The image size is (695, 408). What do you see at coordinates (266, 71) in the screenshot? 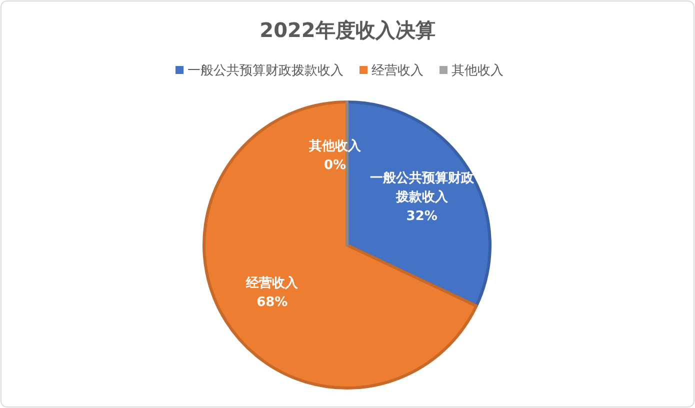
I see `legend-label: 一般公共预算财政拨款收入` at bounding box center [266, 71].